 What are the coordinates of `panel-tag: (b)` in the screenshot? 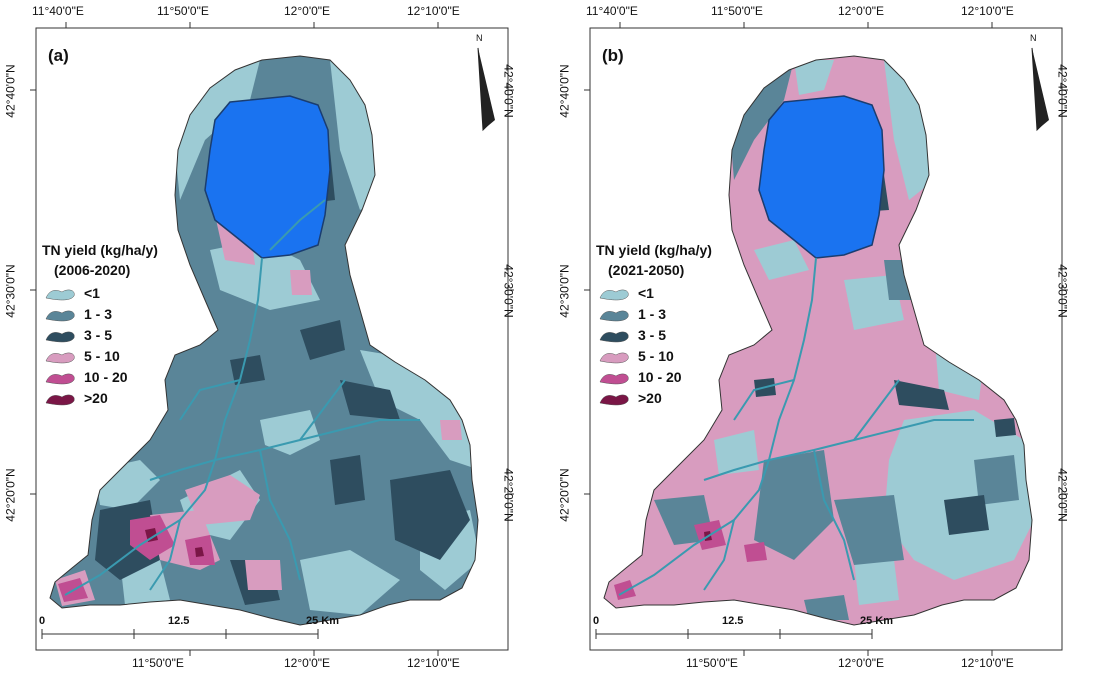 It's located at (613, 55).